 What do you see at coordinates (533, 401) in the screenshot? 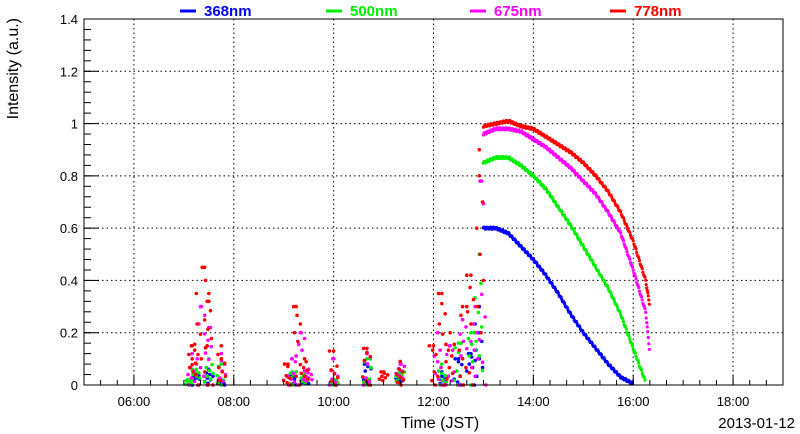
I see `x-tick-label: 14:00` at bounding box center [533, 401].